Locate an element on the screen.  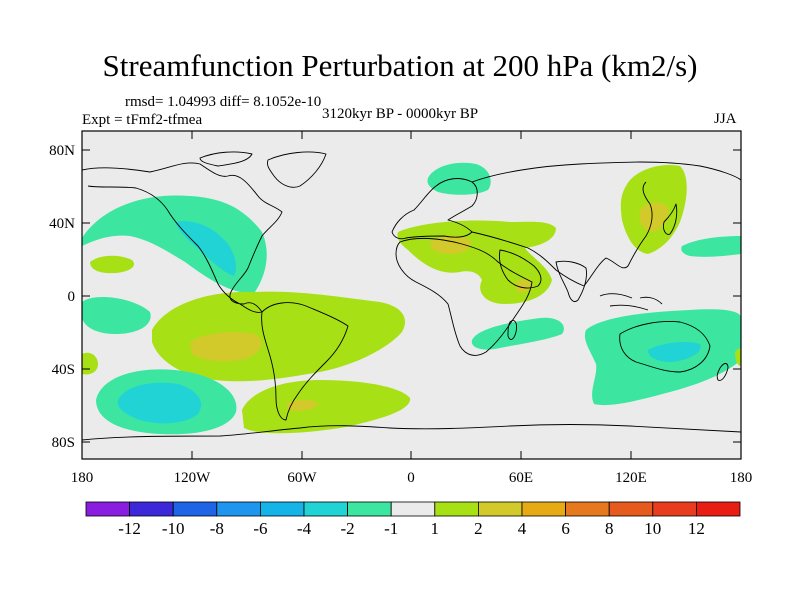
colorbar-label: -10 is located at coordinates (173, 528).